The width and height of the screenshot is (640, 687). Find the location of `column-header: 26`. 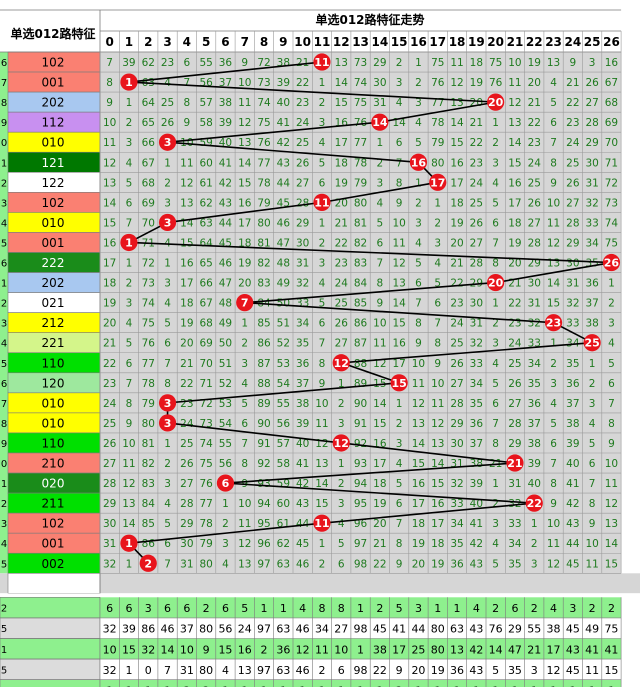

column-header: 26 is located at coordinates (611, 42).